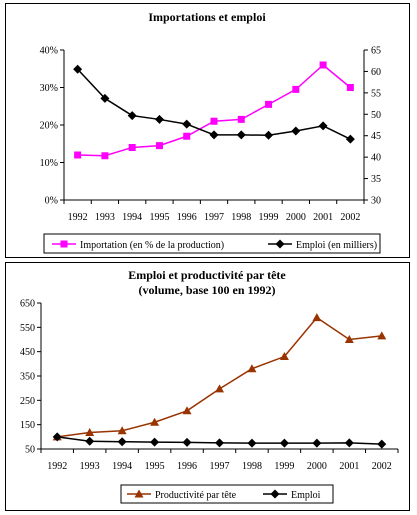  What do you see at coordinates (49, 163) in the screenshot?
I see `y-left-tick-label: 10%` at bounding box center [49, 163].